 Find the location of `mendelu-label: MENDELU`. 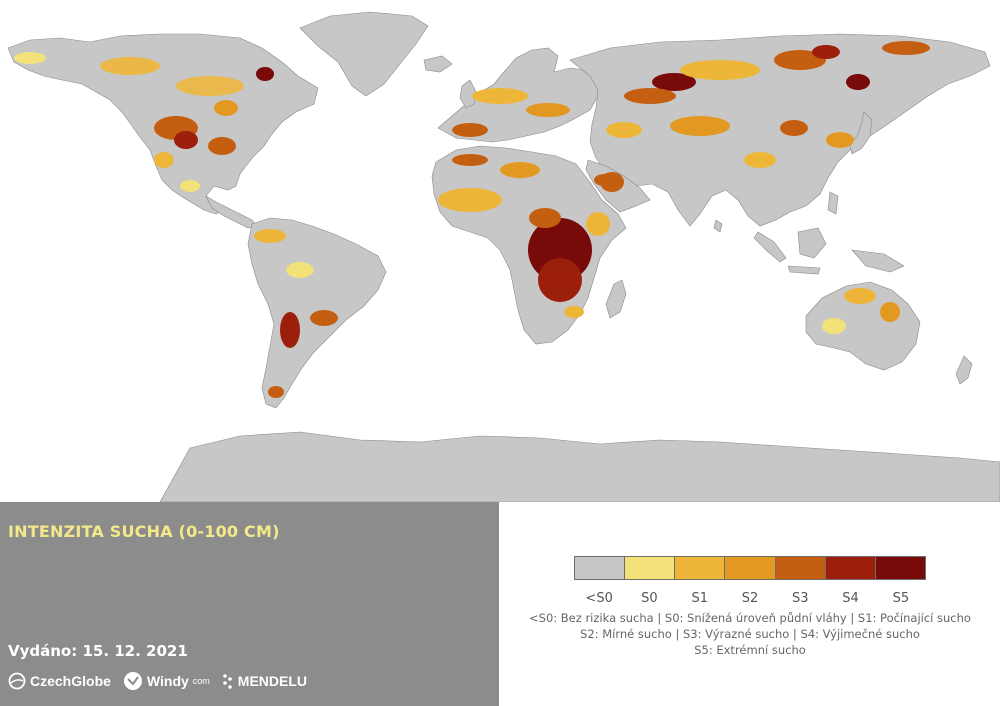

mendelu-label: MENDELU is located at coordinates (272, 681).